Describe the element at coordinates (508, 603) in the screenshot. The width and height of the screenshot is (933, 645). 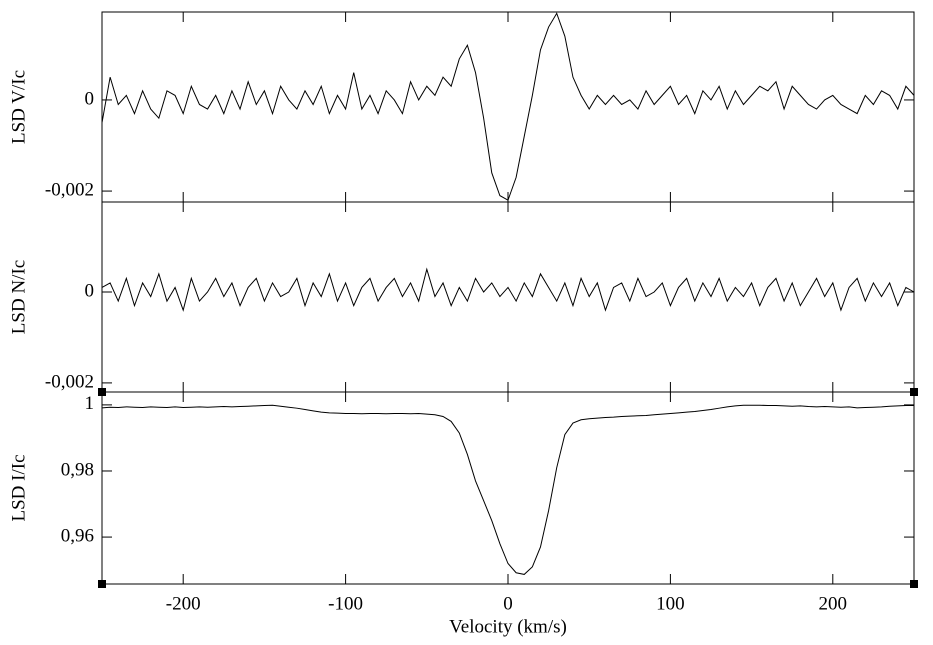
I see `x-tick-label: 0` at that location.